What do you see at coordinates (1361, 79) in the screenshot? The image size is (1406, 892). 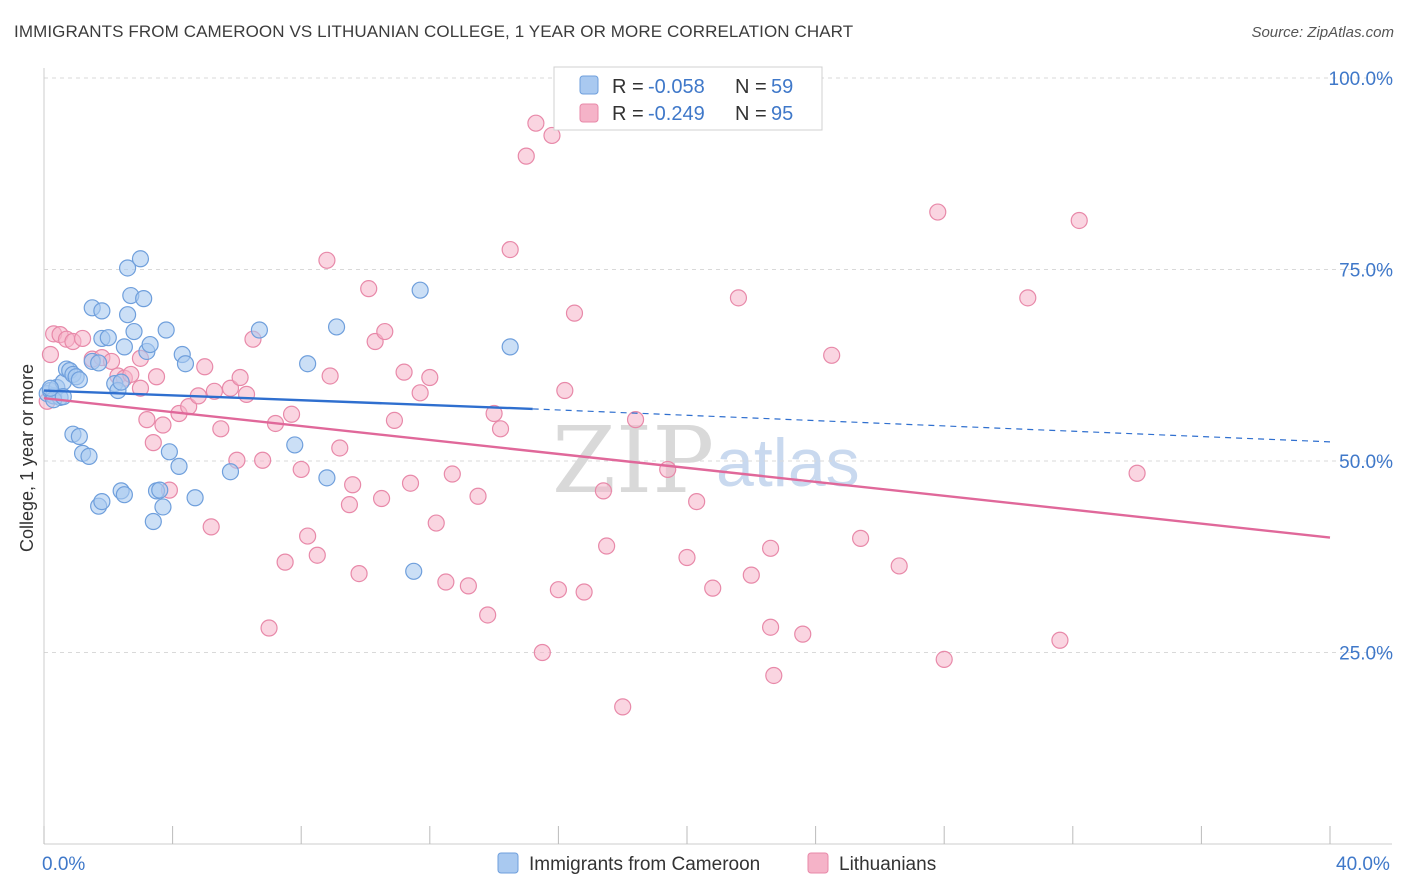 I see `y-tick-label-100: 100.0%` at bounding box center [1361, 79].